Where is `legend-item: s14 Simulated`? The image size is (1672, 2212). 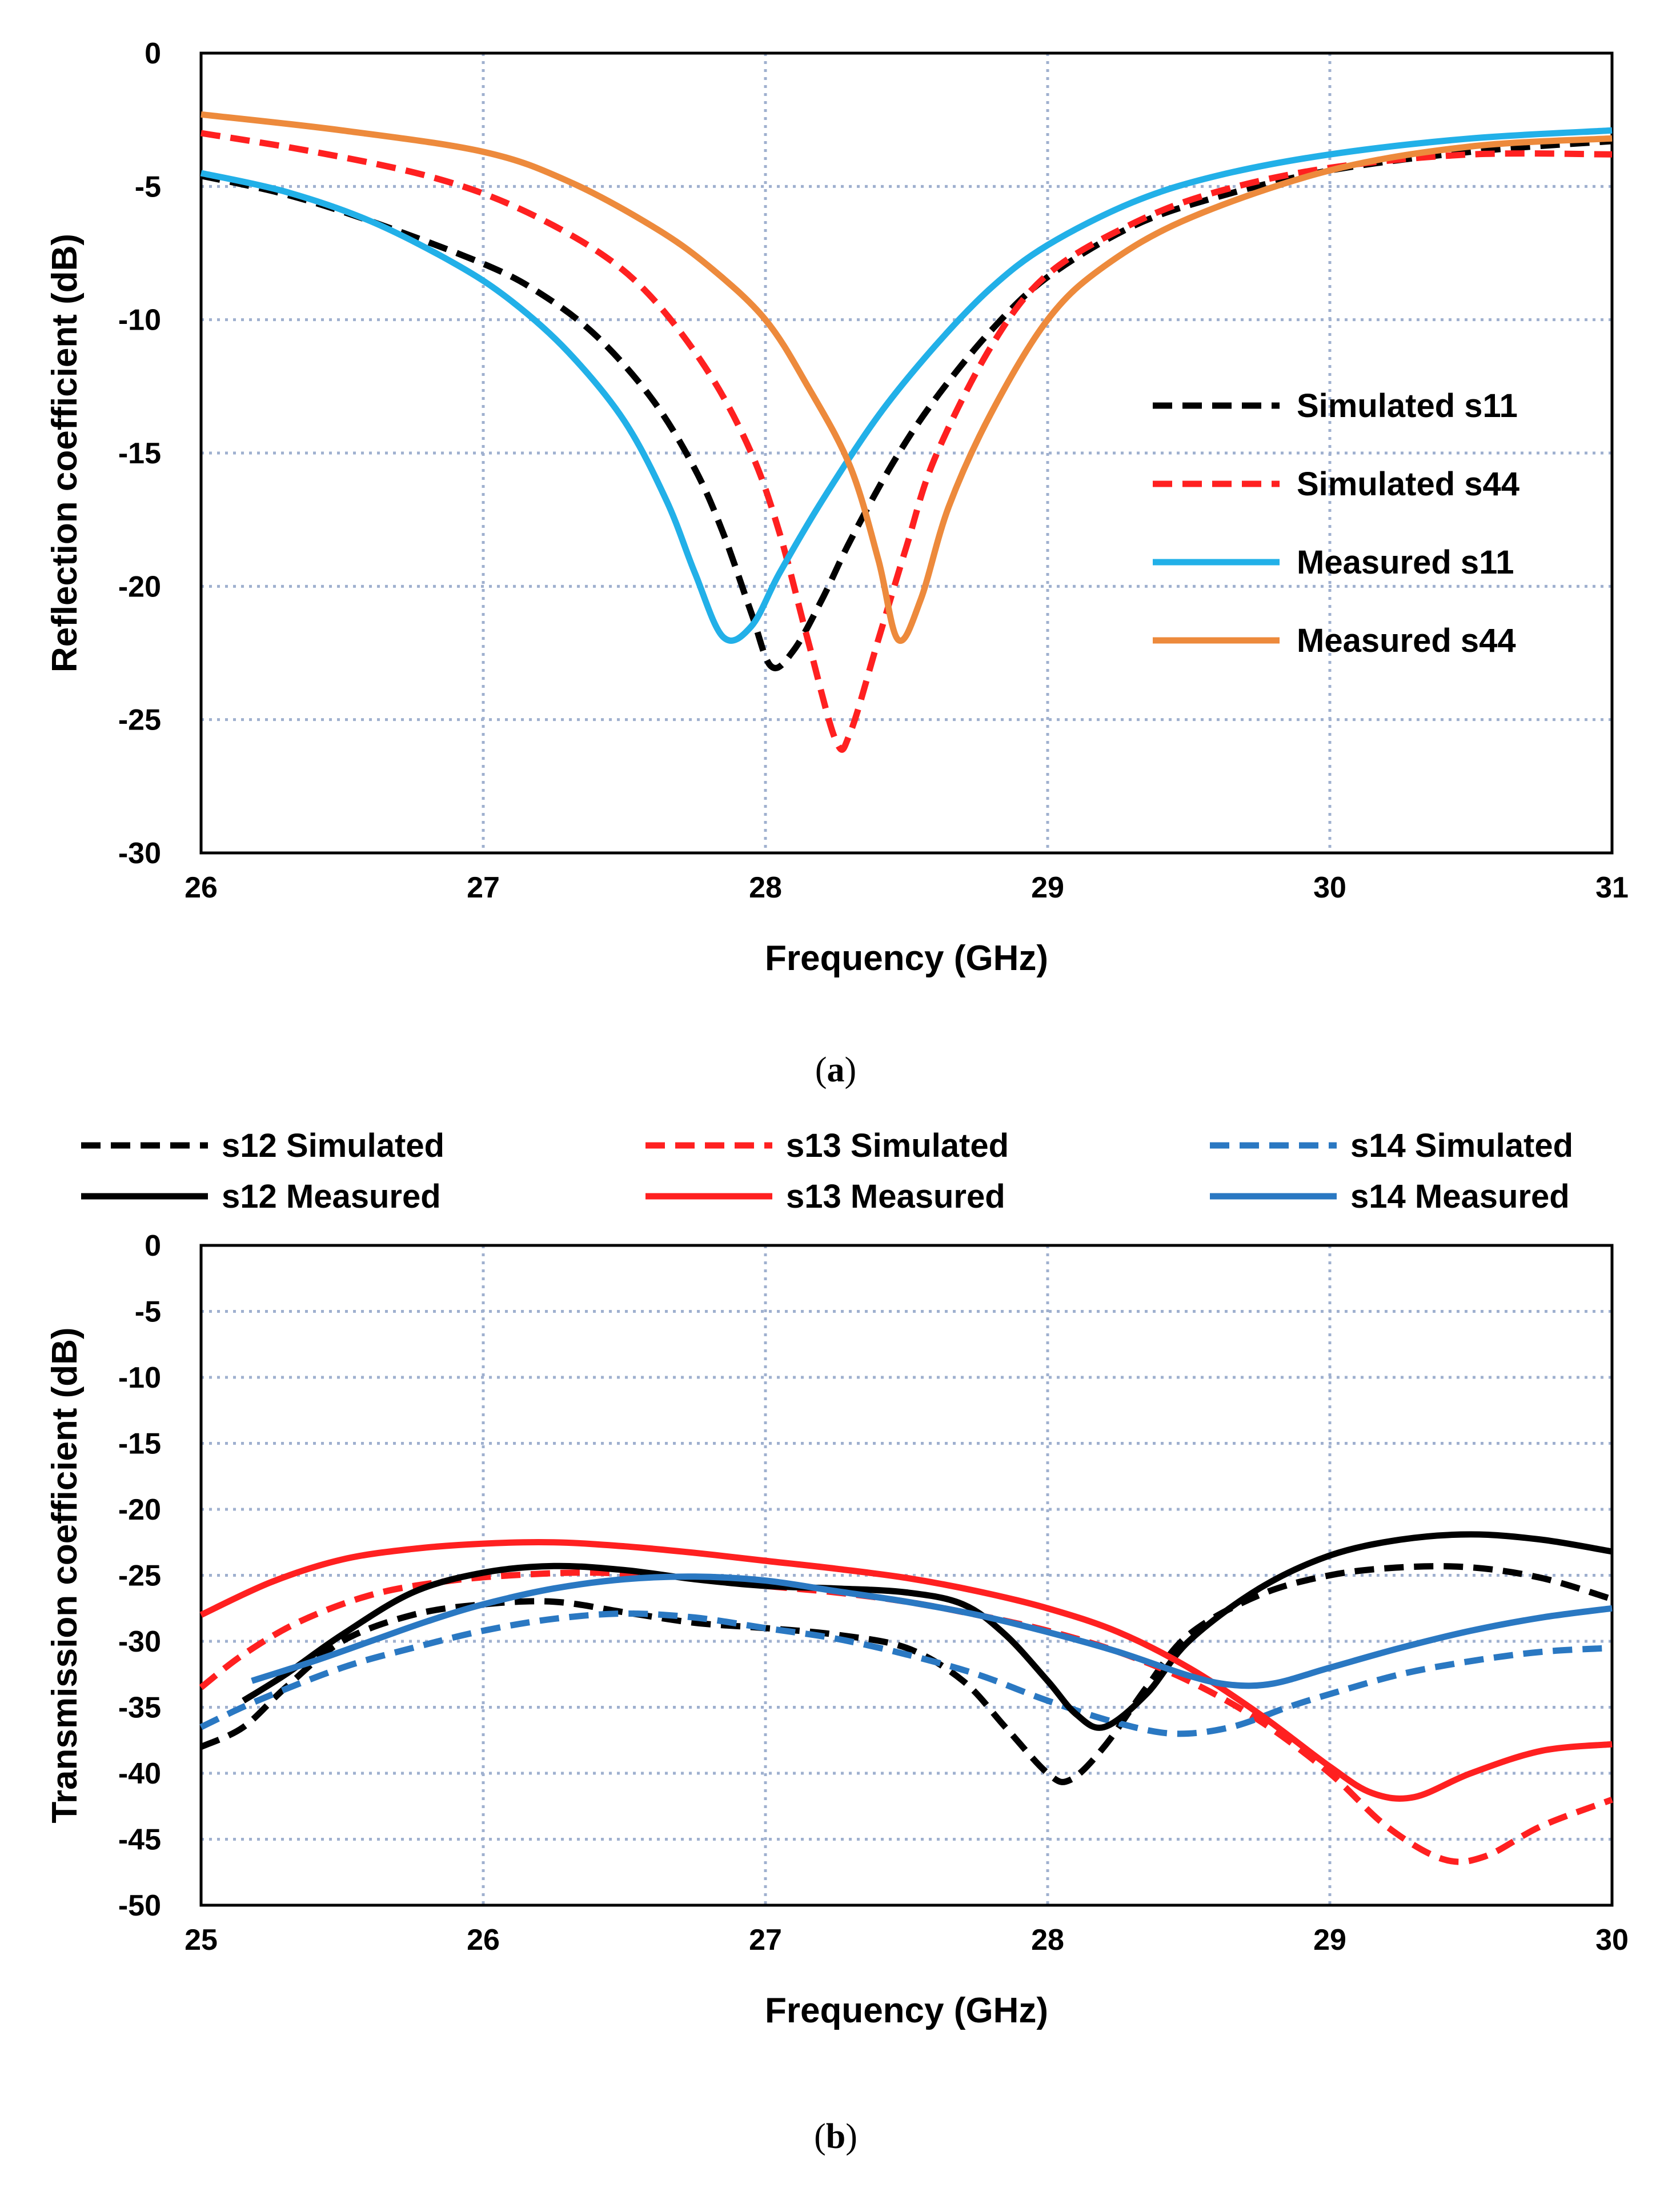
legend-item: s14 Simulated is located at coordinates (1392, 1145).